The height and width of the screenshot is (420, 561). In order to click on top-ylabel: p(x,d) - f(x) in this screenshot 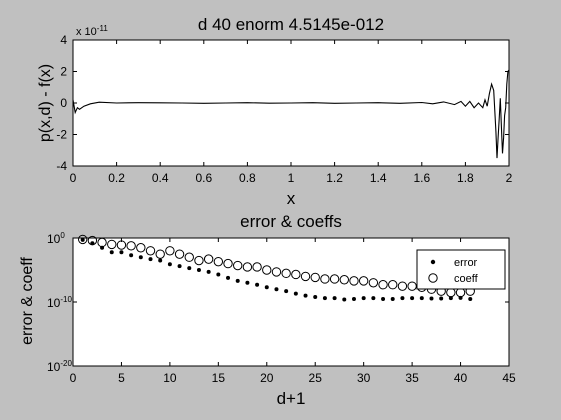, I will do `click(45, 103)`.